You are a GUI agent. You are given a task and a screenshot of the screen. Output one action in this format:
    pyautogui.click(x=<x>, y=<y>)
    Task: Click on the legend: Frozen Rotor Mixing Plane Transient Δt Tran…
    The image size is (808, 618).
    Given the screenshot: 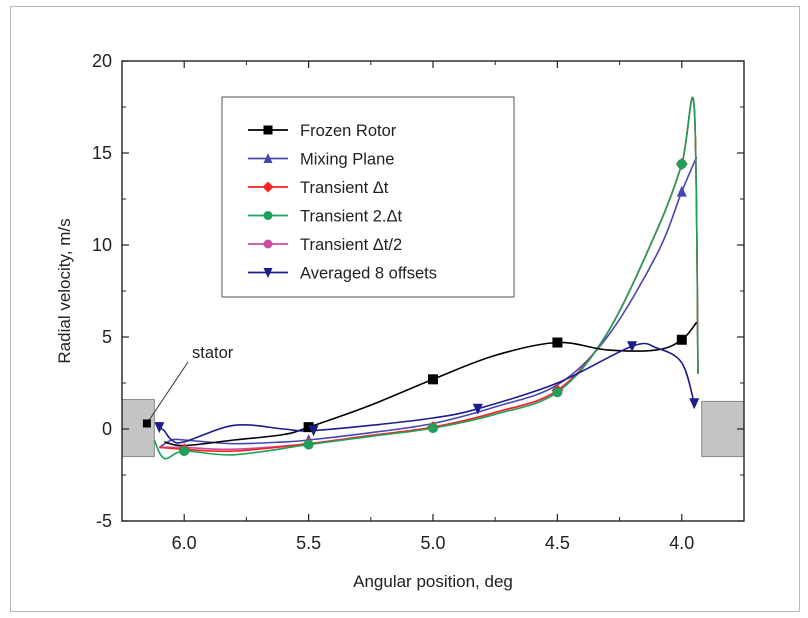 What is the action you would take?
    pyautogui.click(x=368, y=197)
    